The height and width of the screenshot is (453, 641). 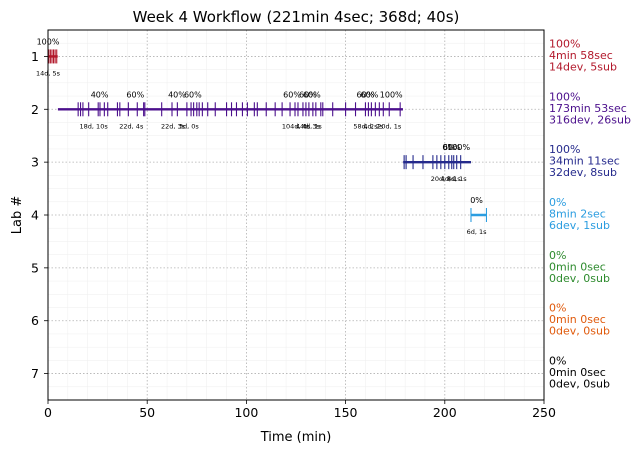 I want to click on lab-2-summary-line: 316dev, 26sub, so click(x=590, y=119).